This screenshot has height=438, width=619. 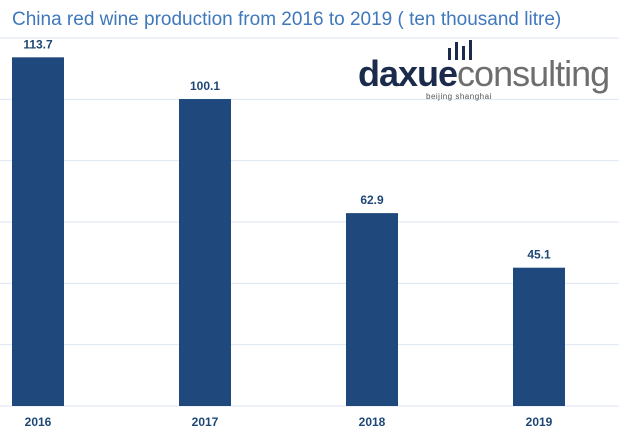 What do you see at coordinates (460, 50) in the screenshot?
I see `bar-chart-logo-icon` at bounding box center [460, 50].